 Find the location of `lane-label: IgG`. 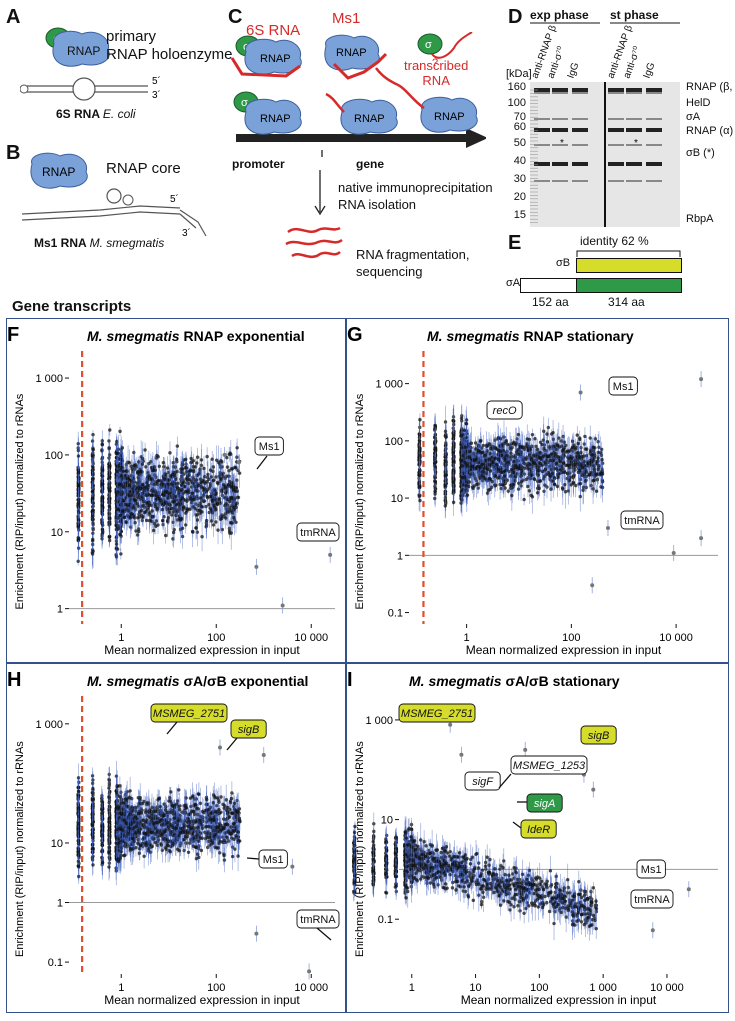

lane-label: IgG is located at coordinates (649, 70).